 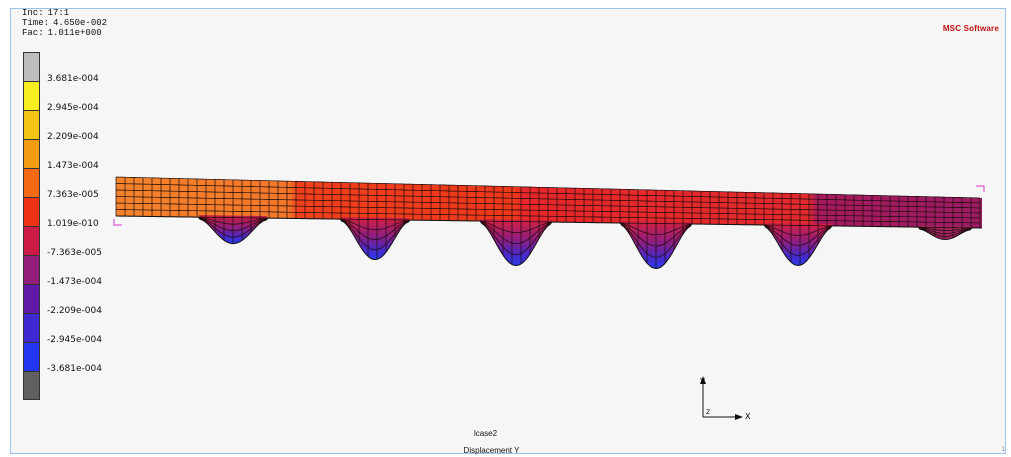 I want to click on legend-label: 2.945e-004, so click(x=73, y=108).